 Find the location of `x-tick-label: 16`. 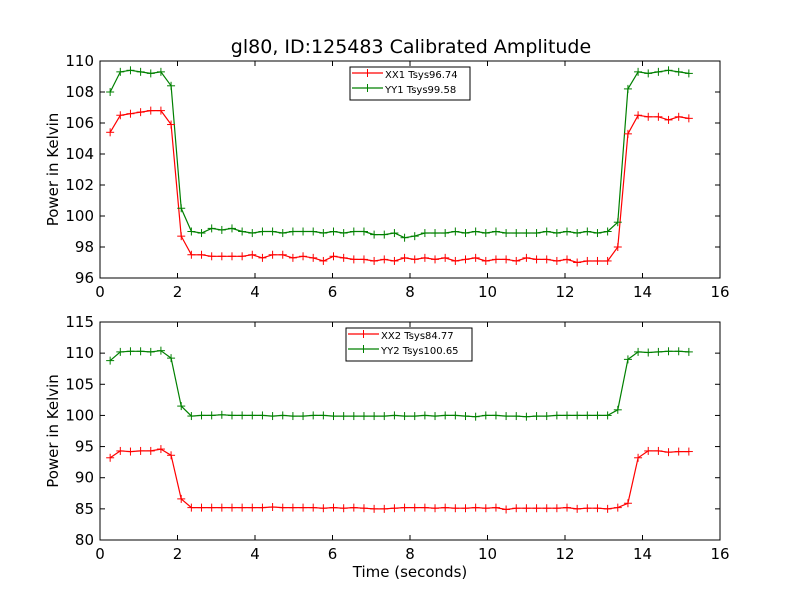

x-tick-label: 16 is located at coordinates (719, 554).